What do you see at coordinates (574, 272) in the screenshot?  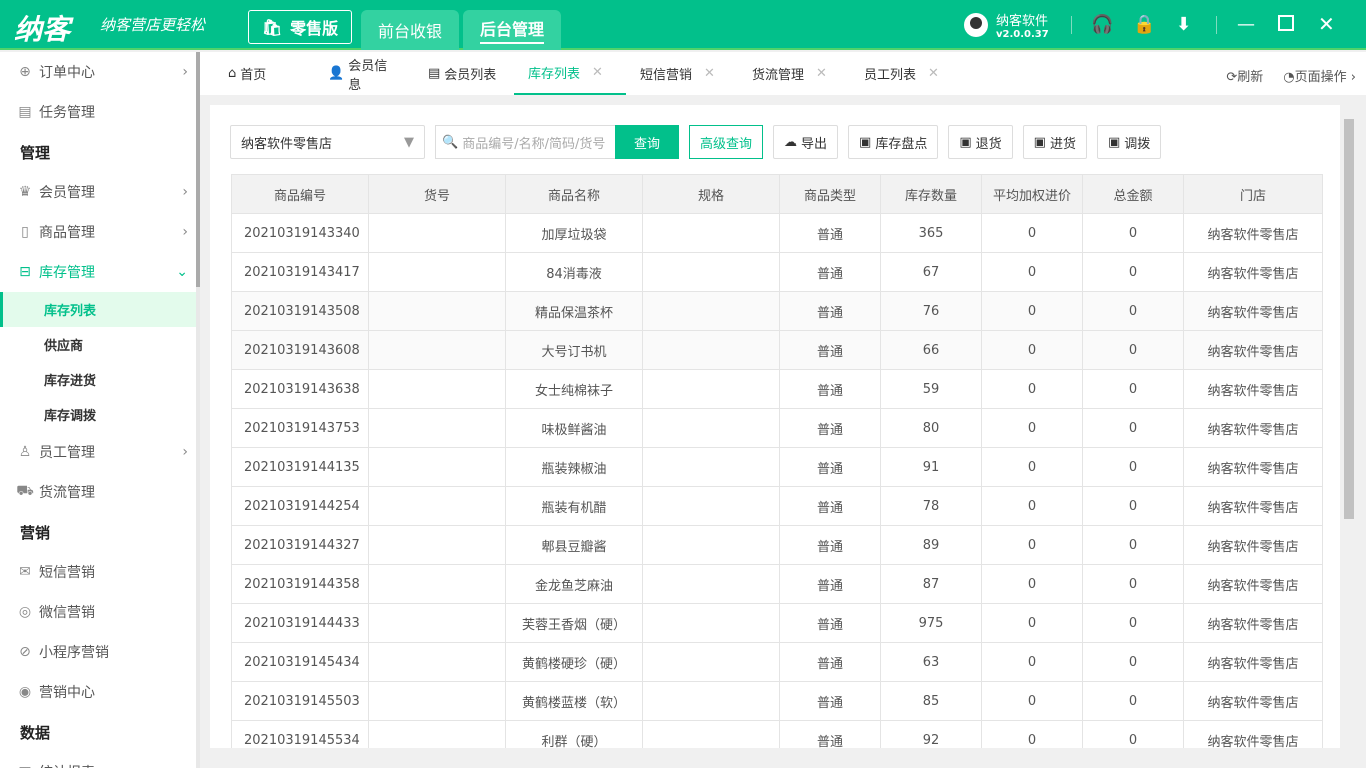 I see `table-cell: 84消毒液` at bounding box center [574, 272].